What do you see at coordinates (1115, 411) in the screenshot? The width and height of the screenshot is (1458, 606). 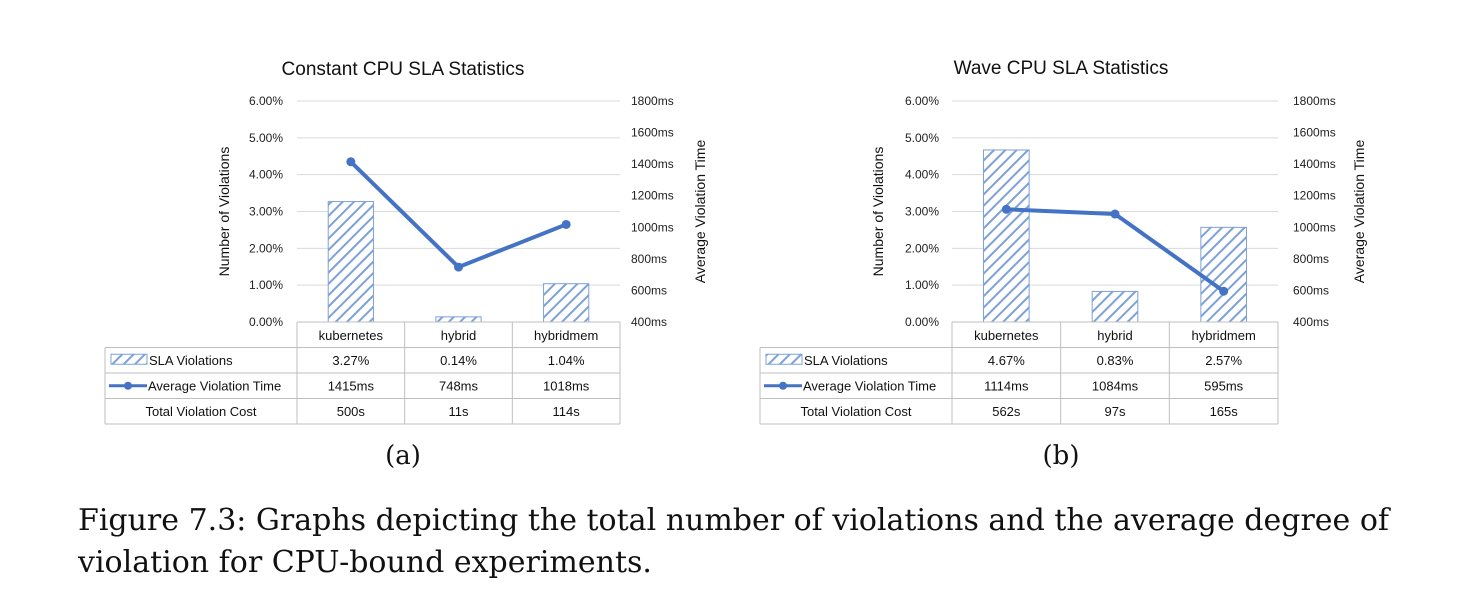 I see `table-cell-value: 97s` at bounding box center [1115, 411].